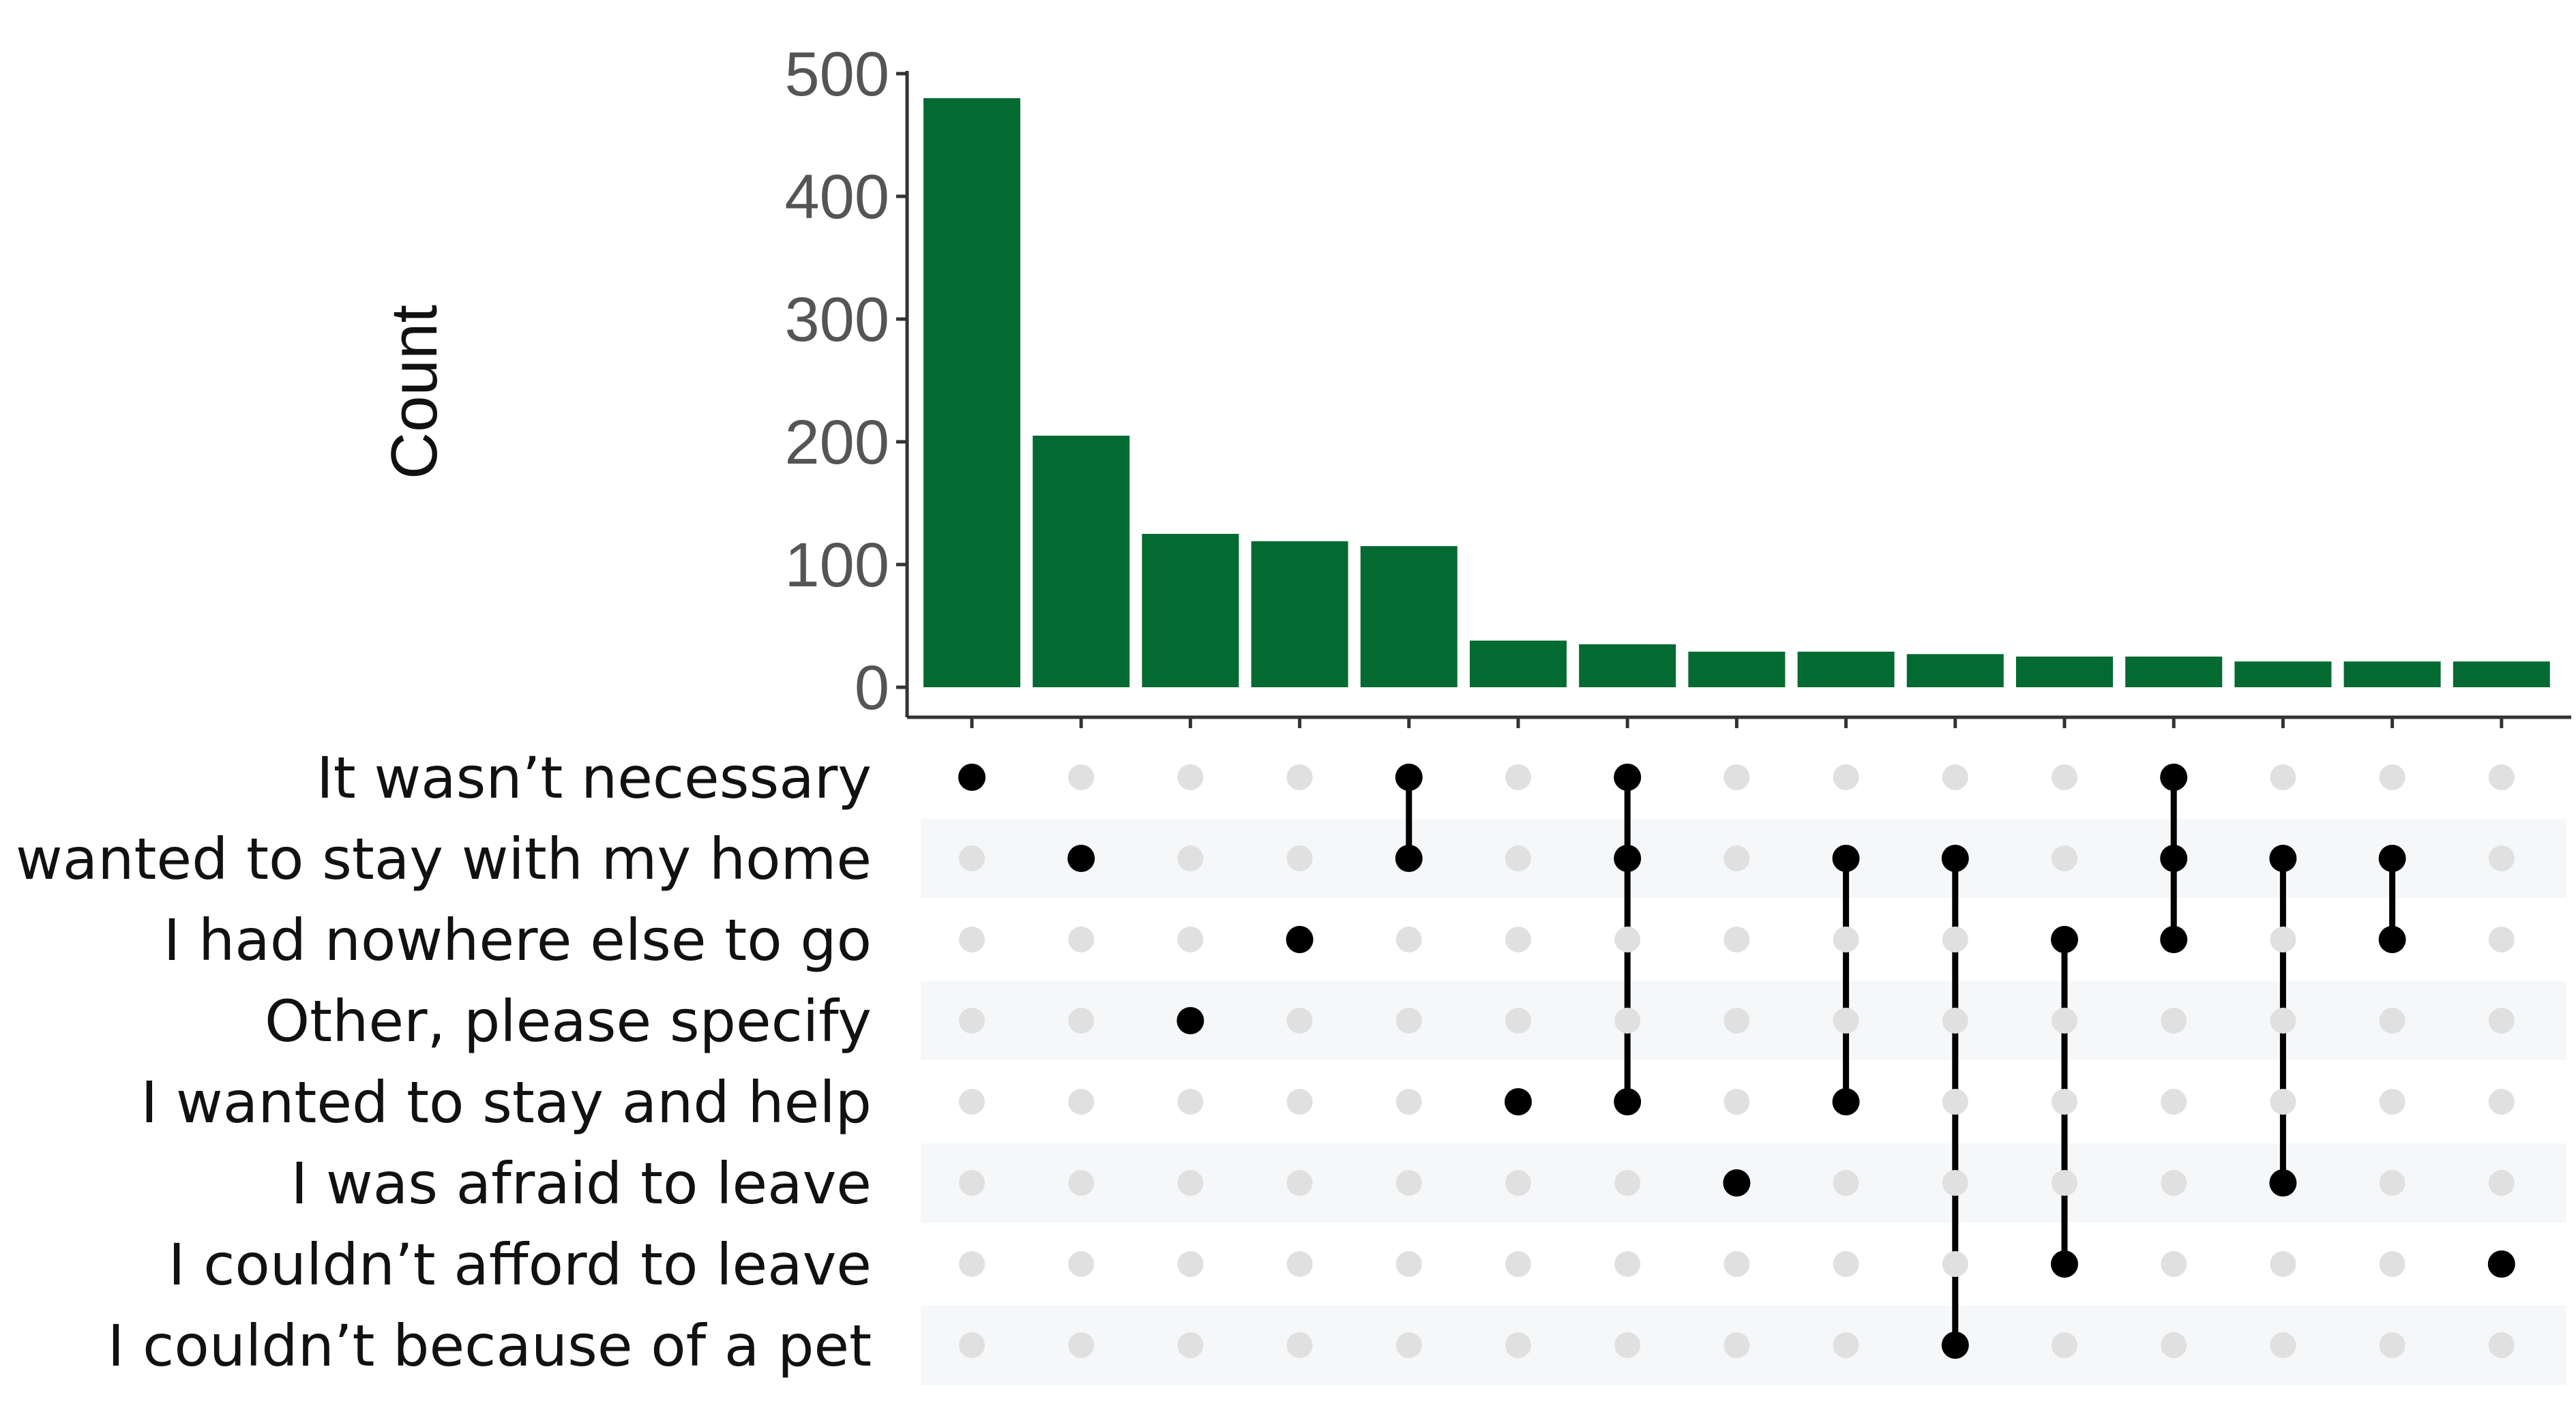  What do you see at coordinates (837, 320) in the screenshot?
I see `y-tick-label: 300` at bounding box center [837, 320].